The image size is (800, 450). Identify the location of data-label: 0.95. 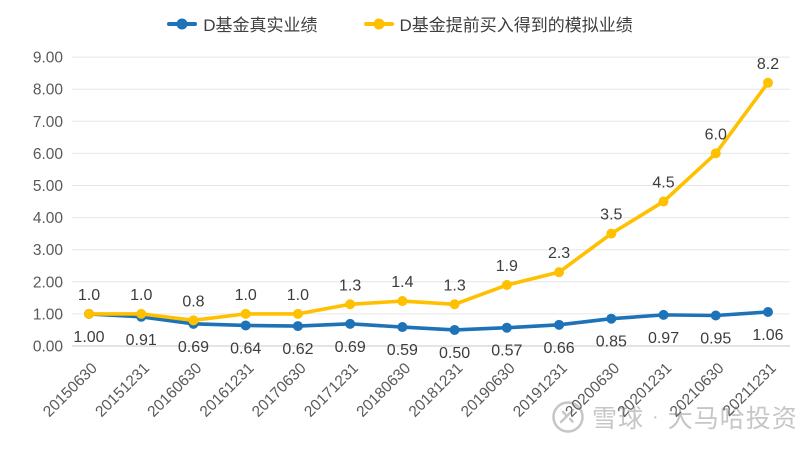
(715, 339).